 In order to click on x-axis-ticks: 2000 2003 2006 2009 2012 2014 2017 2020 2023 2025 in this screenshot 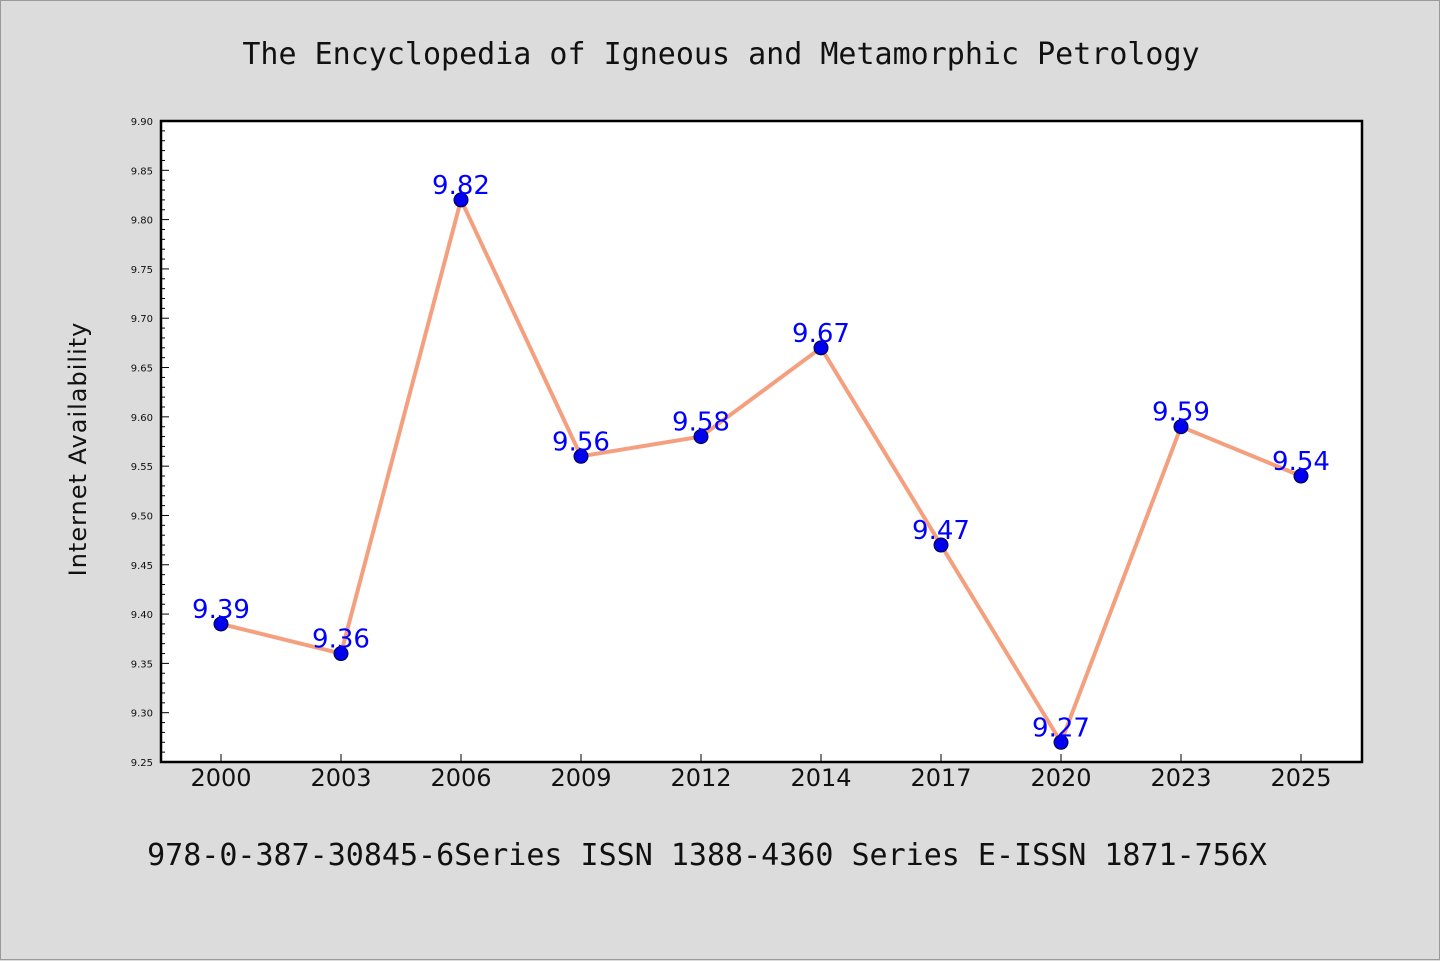, I will do `click(761, 773)`.